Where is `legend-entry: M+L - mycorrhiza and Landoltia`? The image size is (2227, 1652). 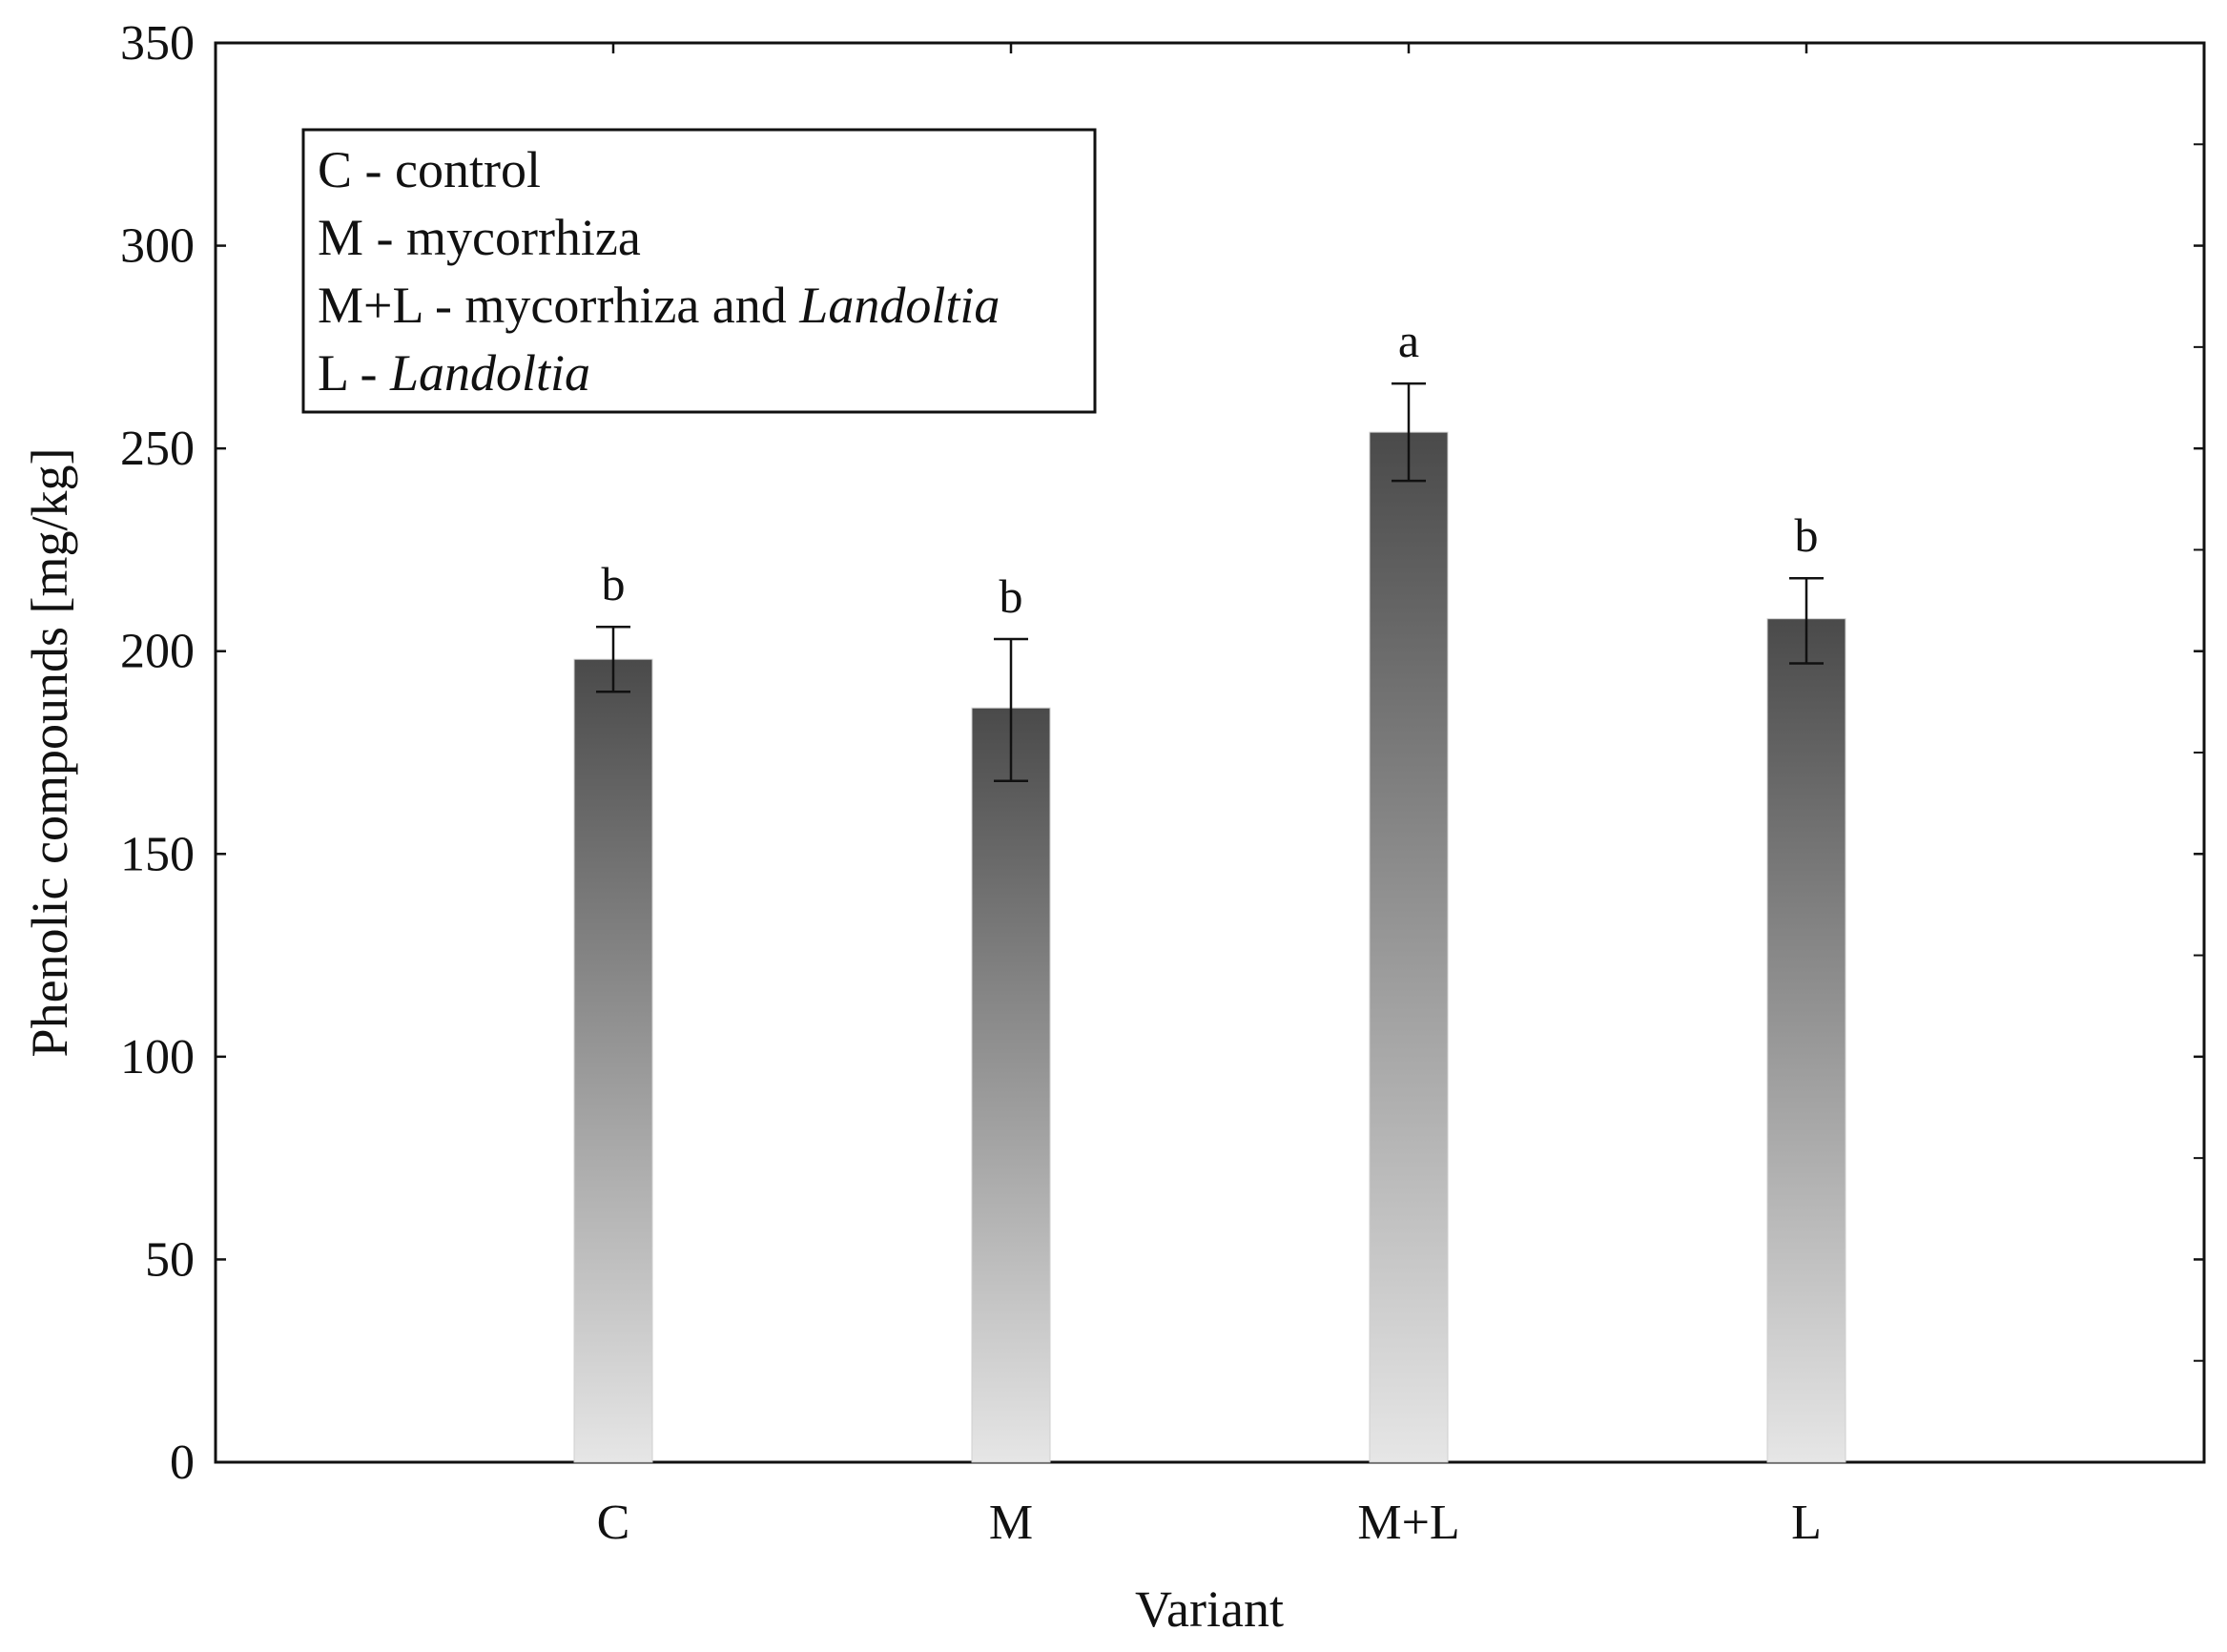
legend-entry: M+L - mycorrhiza and Landoltia is located at coordinates (659, 305).